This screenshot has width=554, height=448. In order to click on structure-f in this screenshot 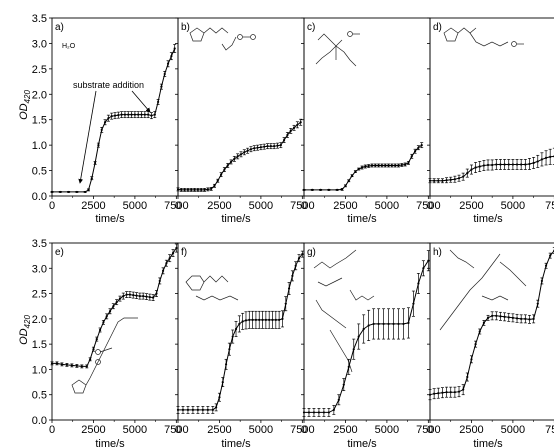, I will do `click(212, 288)`.